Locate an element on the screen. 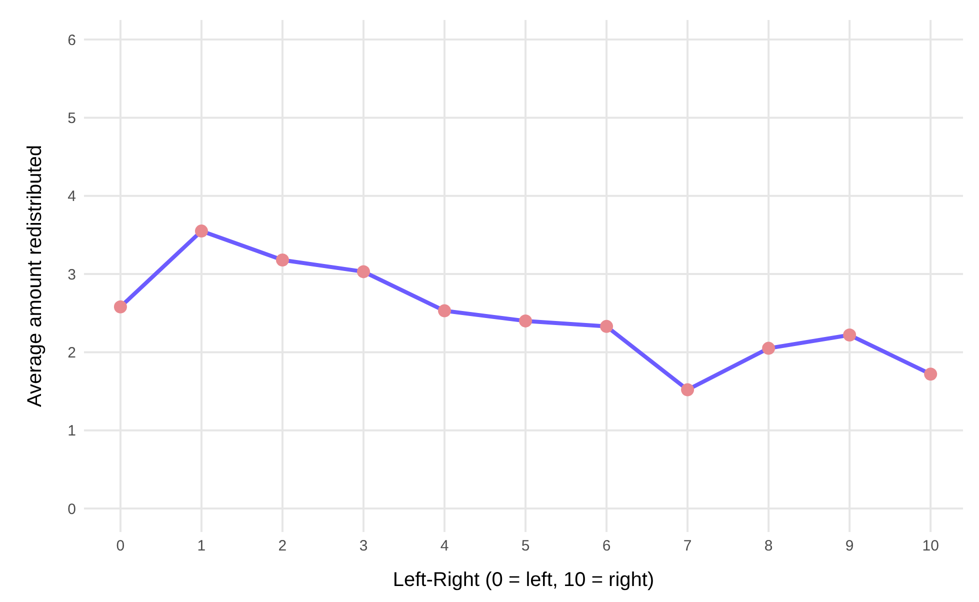 The width and height of the screenshot is (979, 602). x-tick-label: 4 is located at coordinates (444, 546).